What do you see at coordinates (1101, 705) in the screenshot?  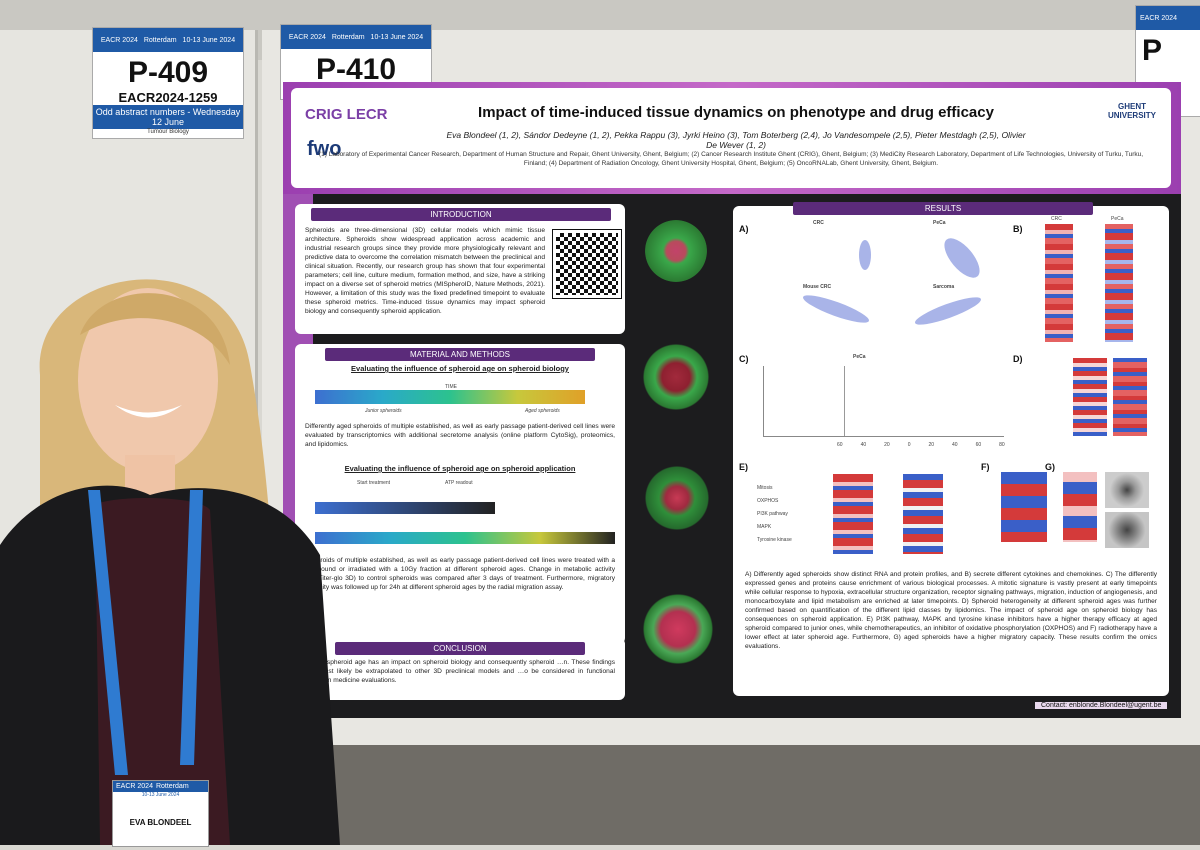 I see `contact-line: Contact: enblonde.Blondeel@ugent.be` at bounding box center [1101, 705].